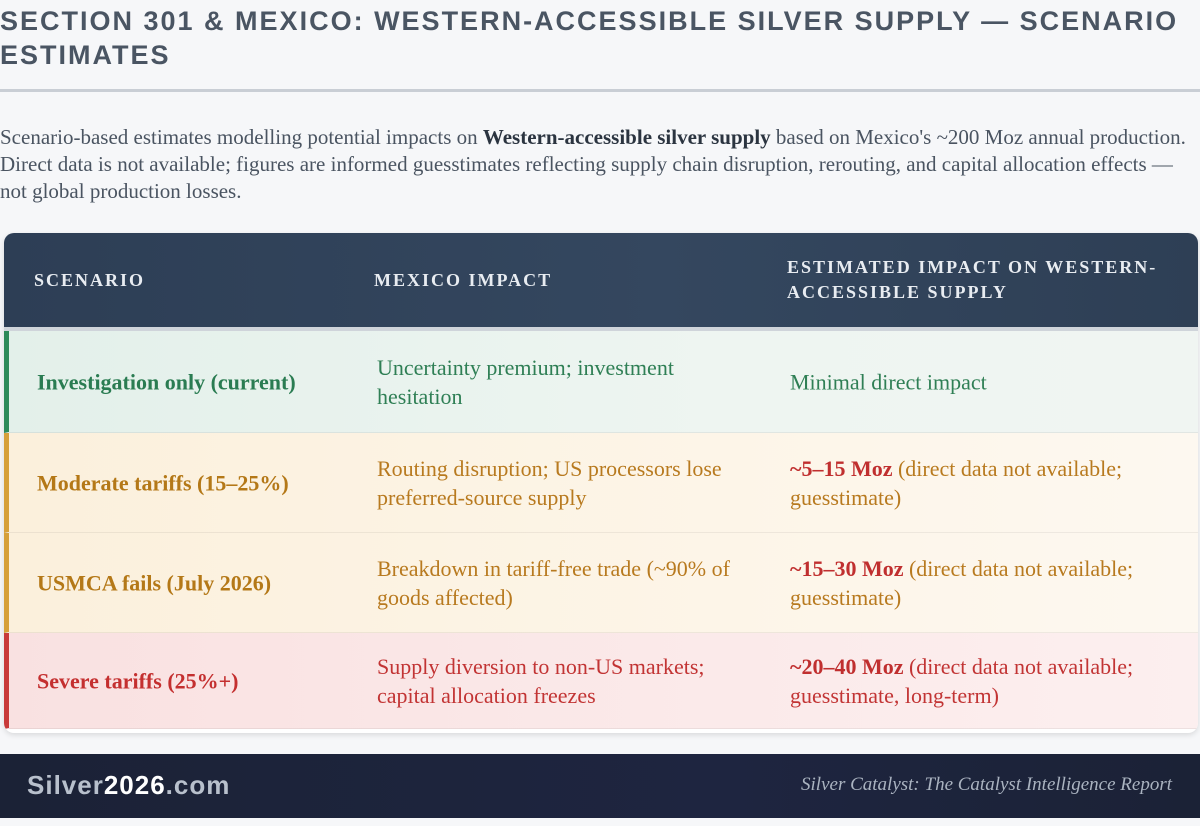 The image size is (1200, 826). Describe the element at coordinates (987, 381) in the screenshot. I see `estimated-impact-cell: Minimal direct impact` at that location.